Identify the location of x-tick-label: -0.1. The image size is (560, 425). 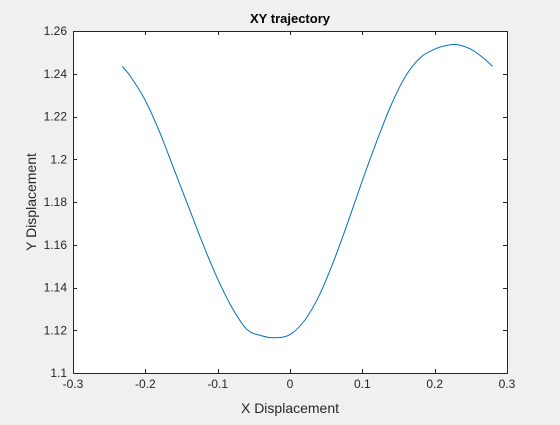
(217, 384).